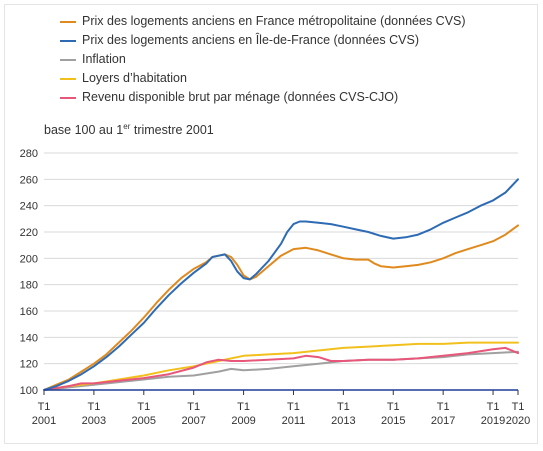  I want to click on legend-swatch-france, so click(68, 22).